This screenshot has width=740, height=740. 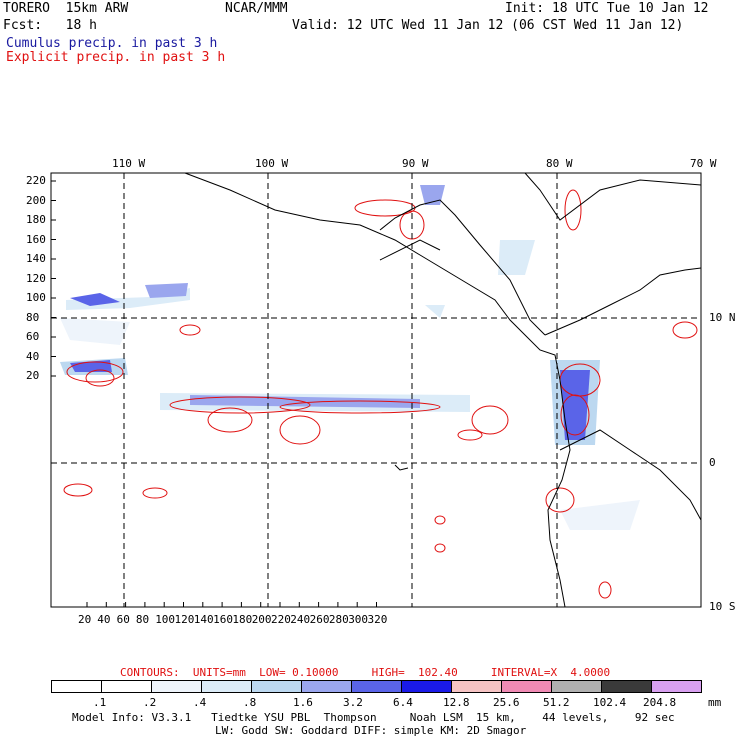 I want to click on organization: NCAR/MMM, so click(x=256, y=8).